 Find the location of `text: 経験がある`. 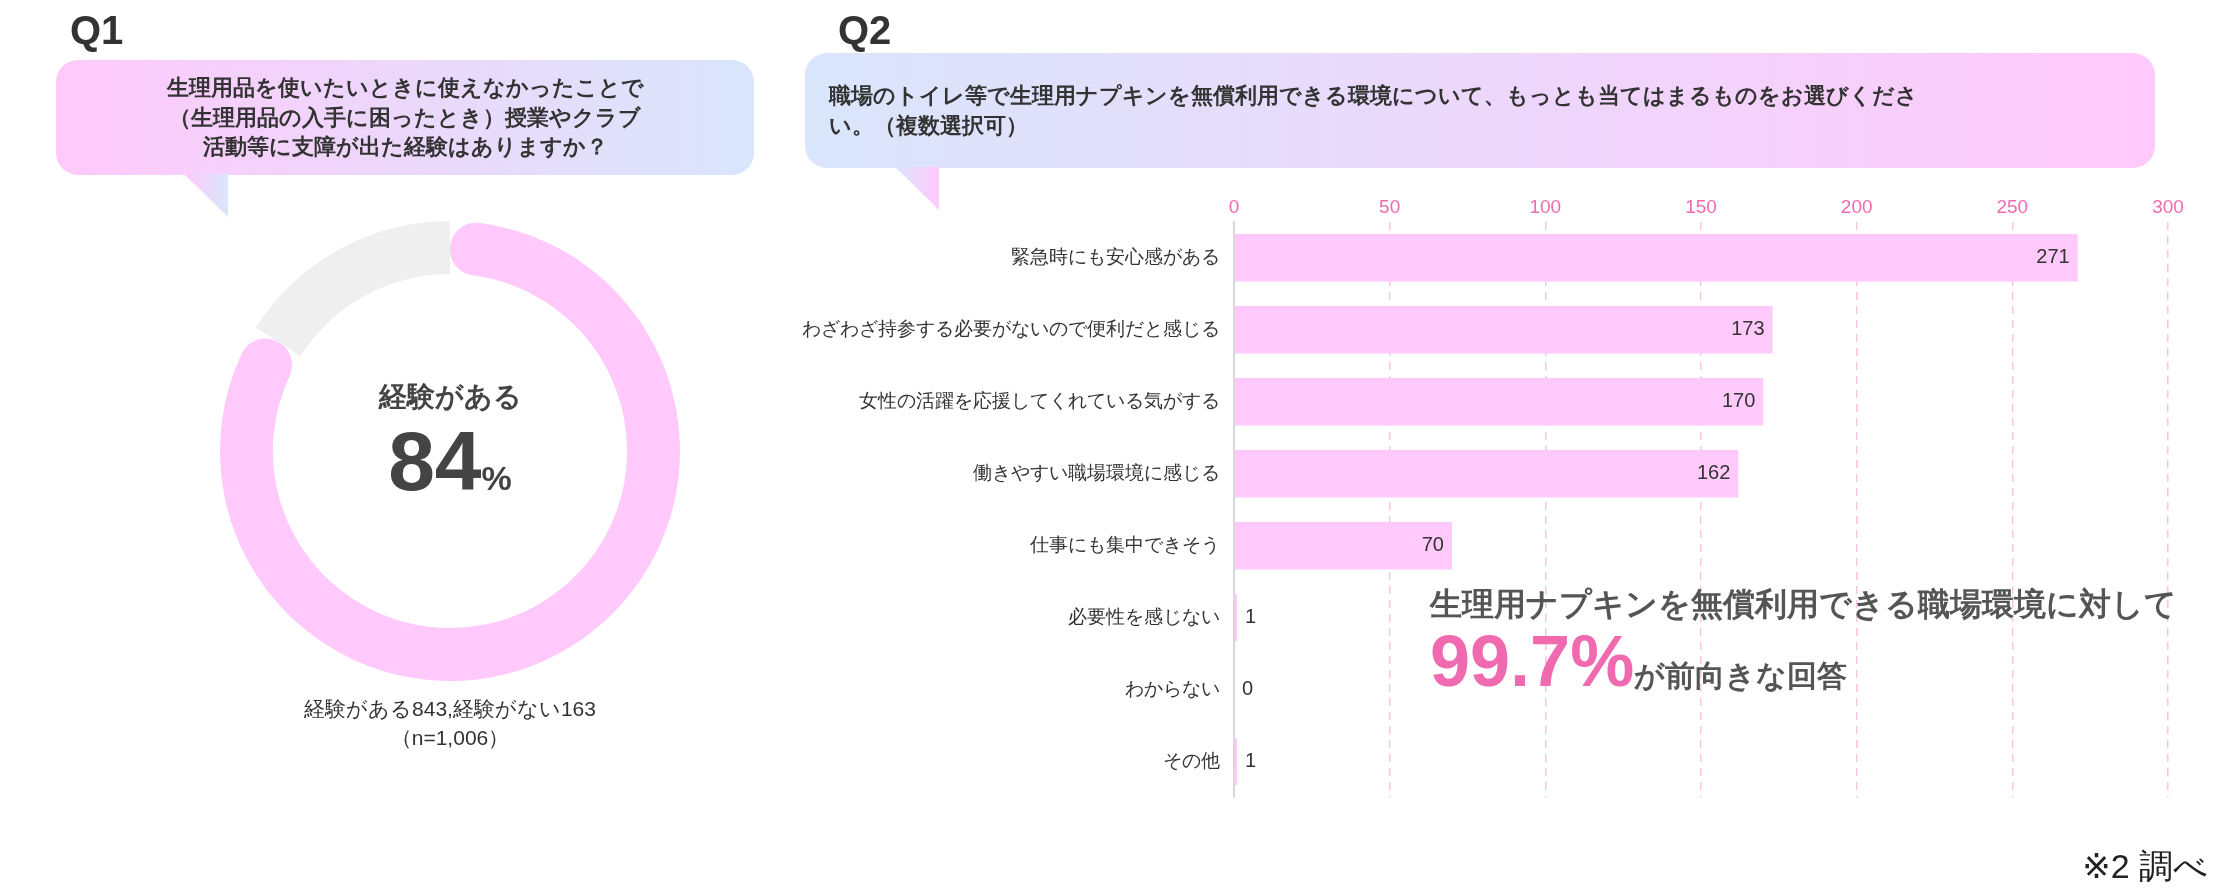

text: 経験がある is located at coordinates (450, 396).